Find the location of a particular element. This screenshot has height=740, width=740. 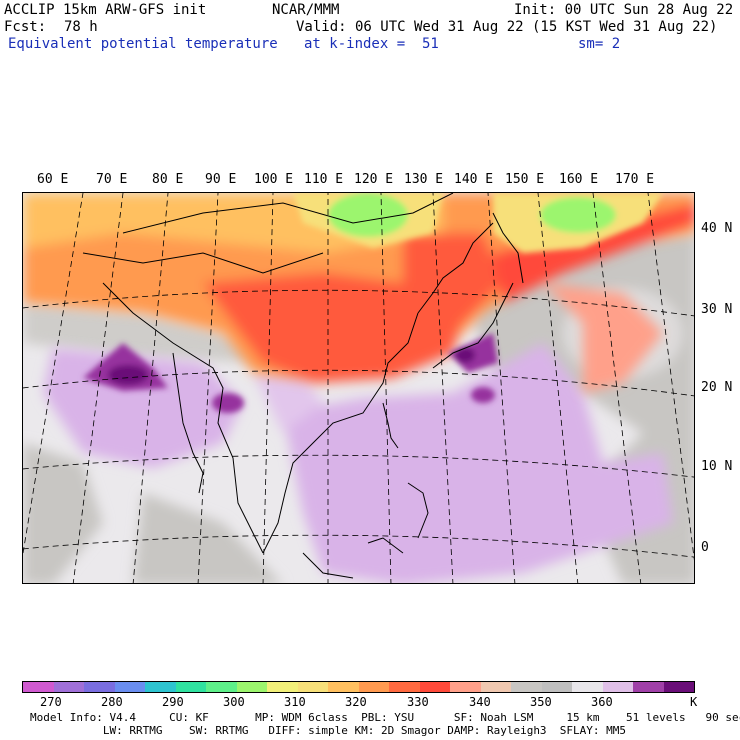

lat-label: 0 is located at coordinates (705, 547).